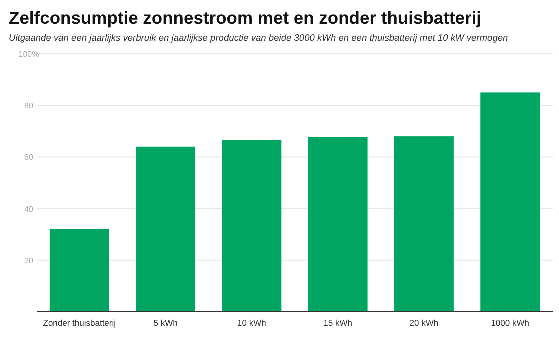 The image size is (559, 345). What do you see at coordinates (29, 54) in the screenshot?
I see `y-tick-label: 100%` at bounding box center [29, 54].